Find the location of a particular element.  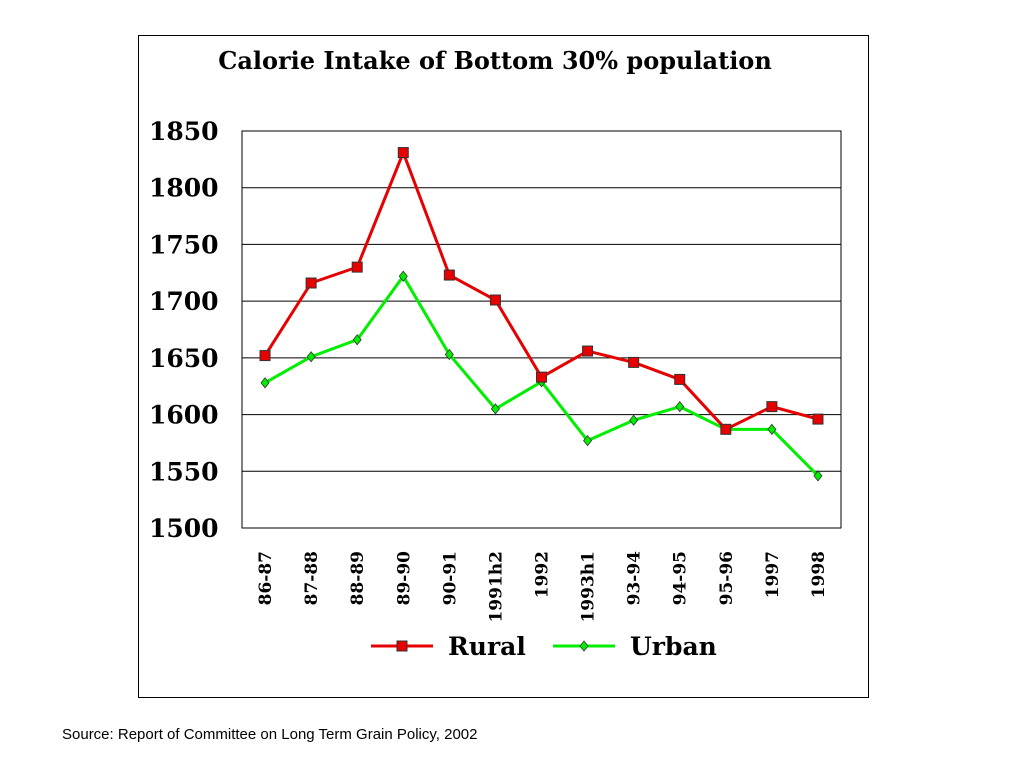

legend-marker-urban is located at coordinates (584, 646).